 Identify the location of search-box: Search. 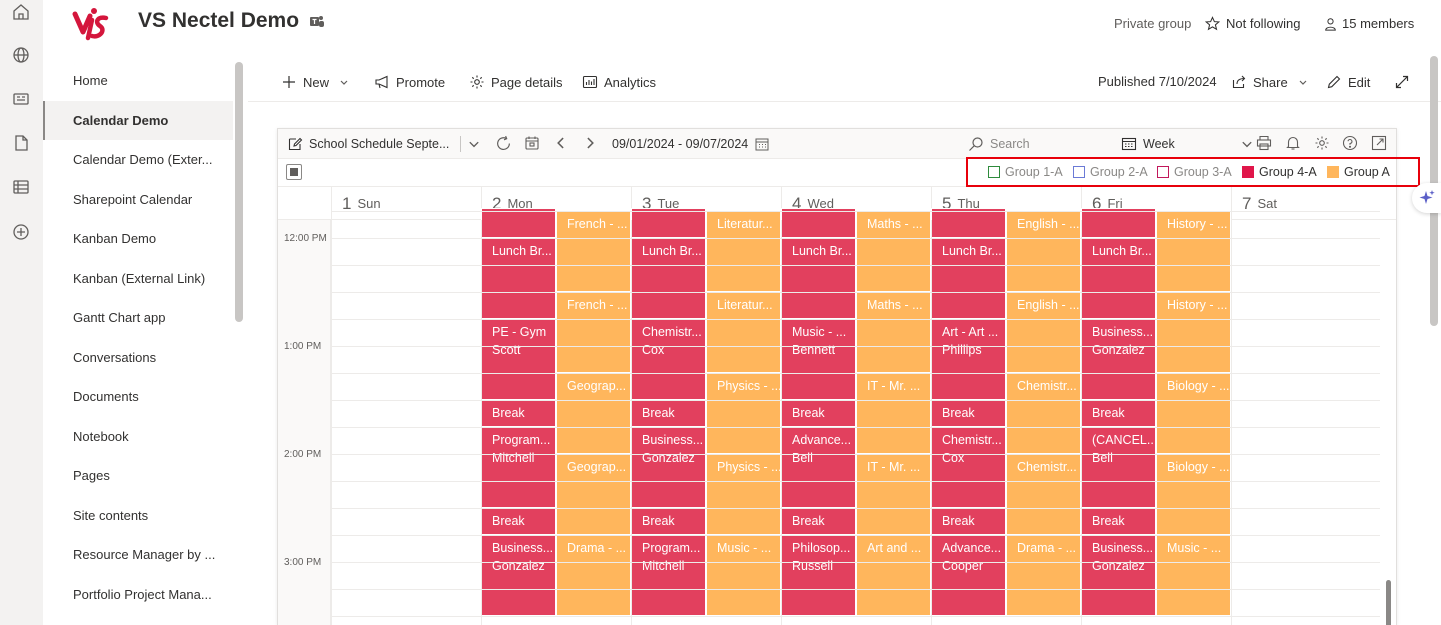
(999, 144).